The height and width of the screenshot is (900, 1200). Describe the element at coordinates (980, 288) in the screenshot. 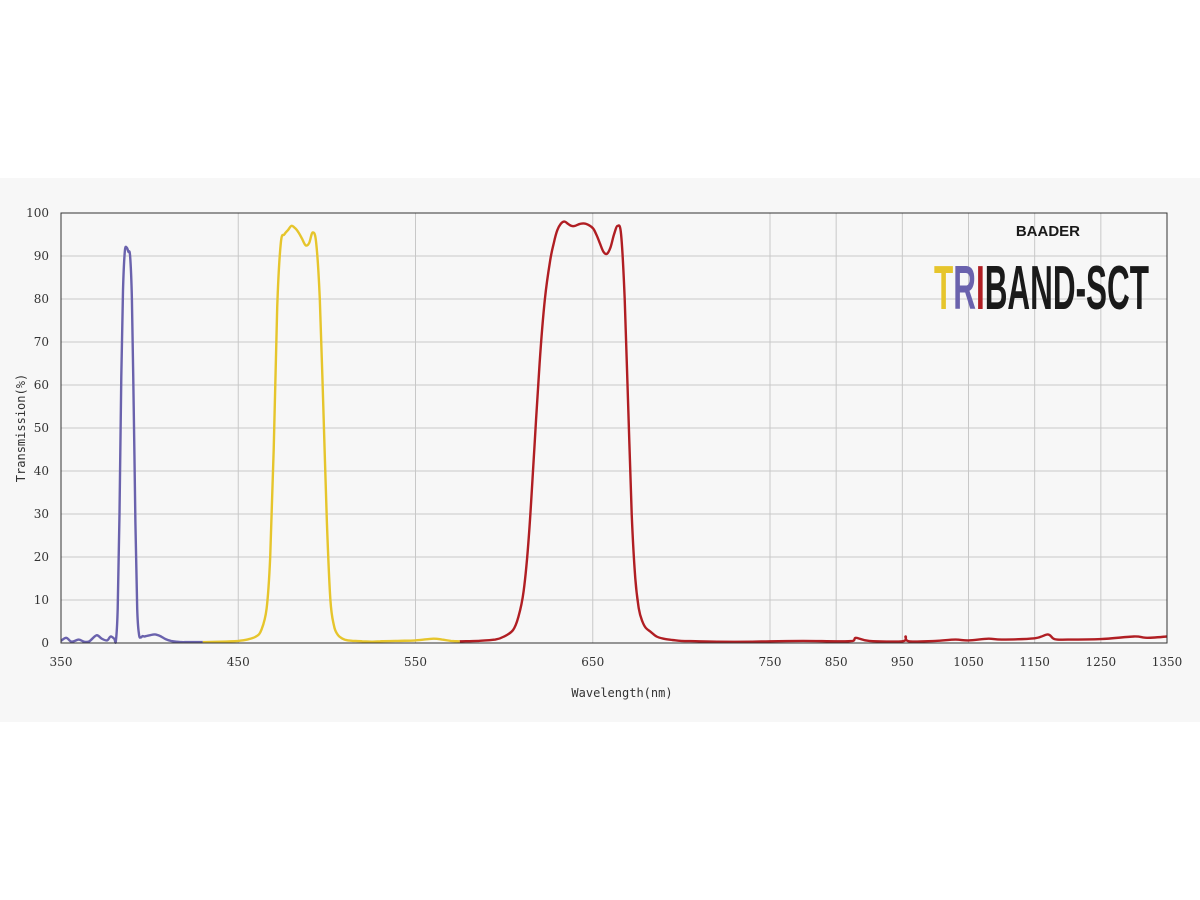

I see `logo-letter-i: I` at that location.